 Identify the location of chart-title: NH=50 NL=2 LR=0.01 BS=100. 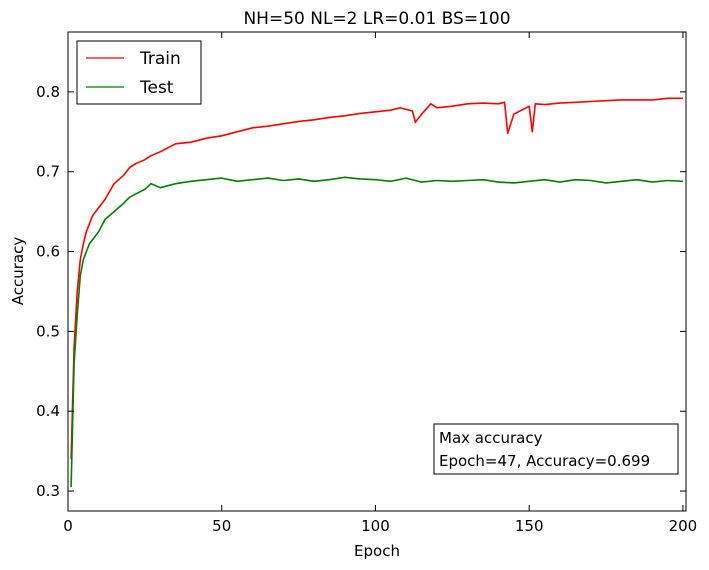
(376, 19).